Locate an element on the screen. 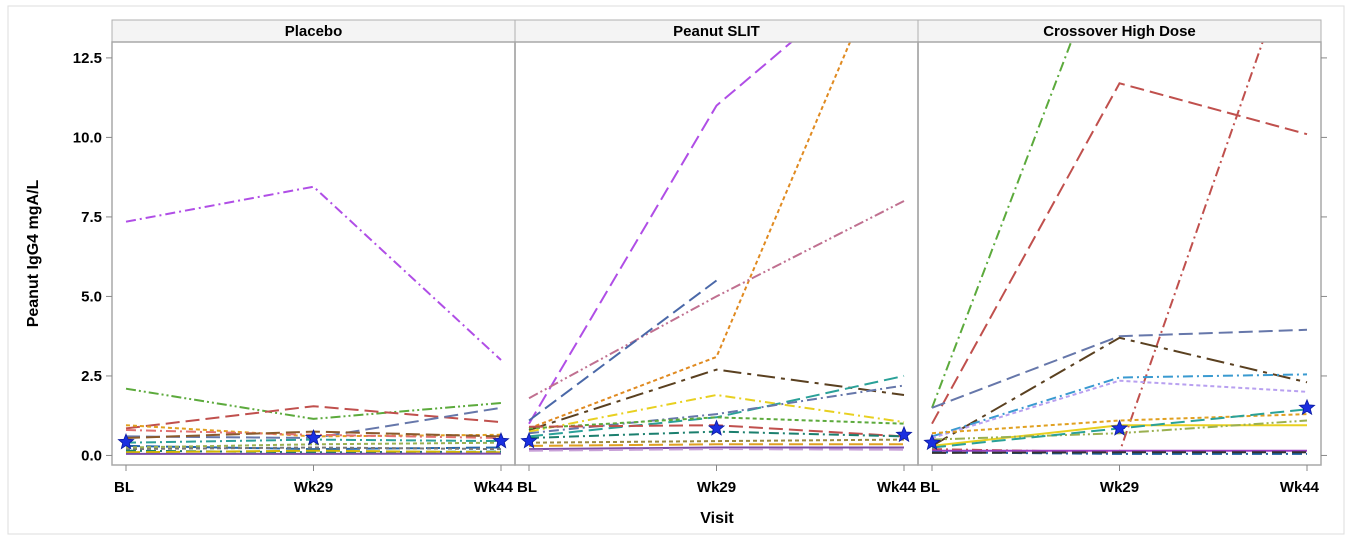  y-tick-label: 0.0 is located at coordinates (91, 455).